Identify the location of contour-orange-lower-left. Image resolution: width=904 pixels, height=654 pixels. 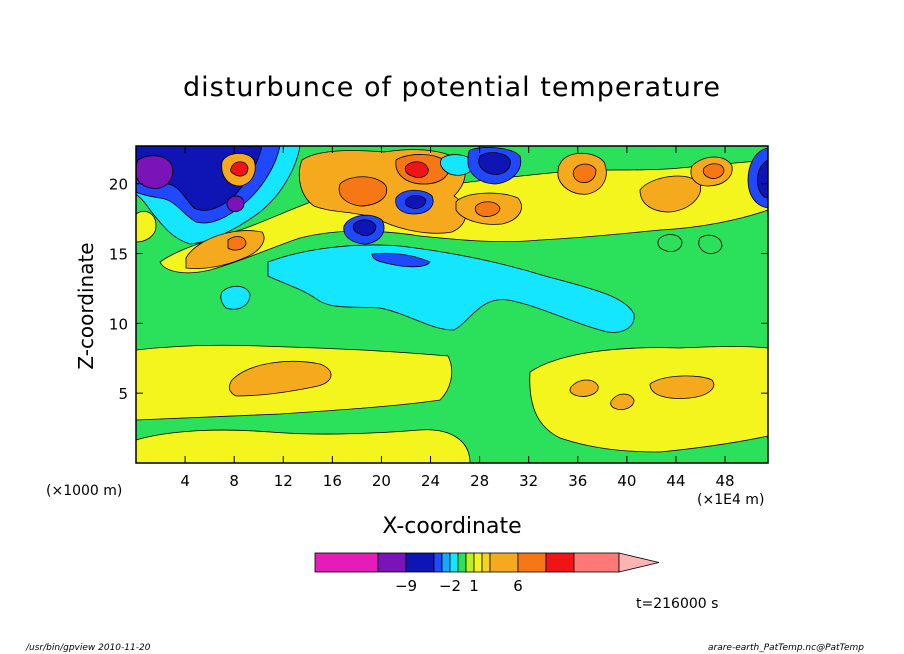
(280, 379).